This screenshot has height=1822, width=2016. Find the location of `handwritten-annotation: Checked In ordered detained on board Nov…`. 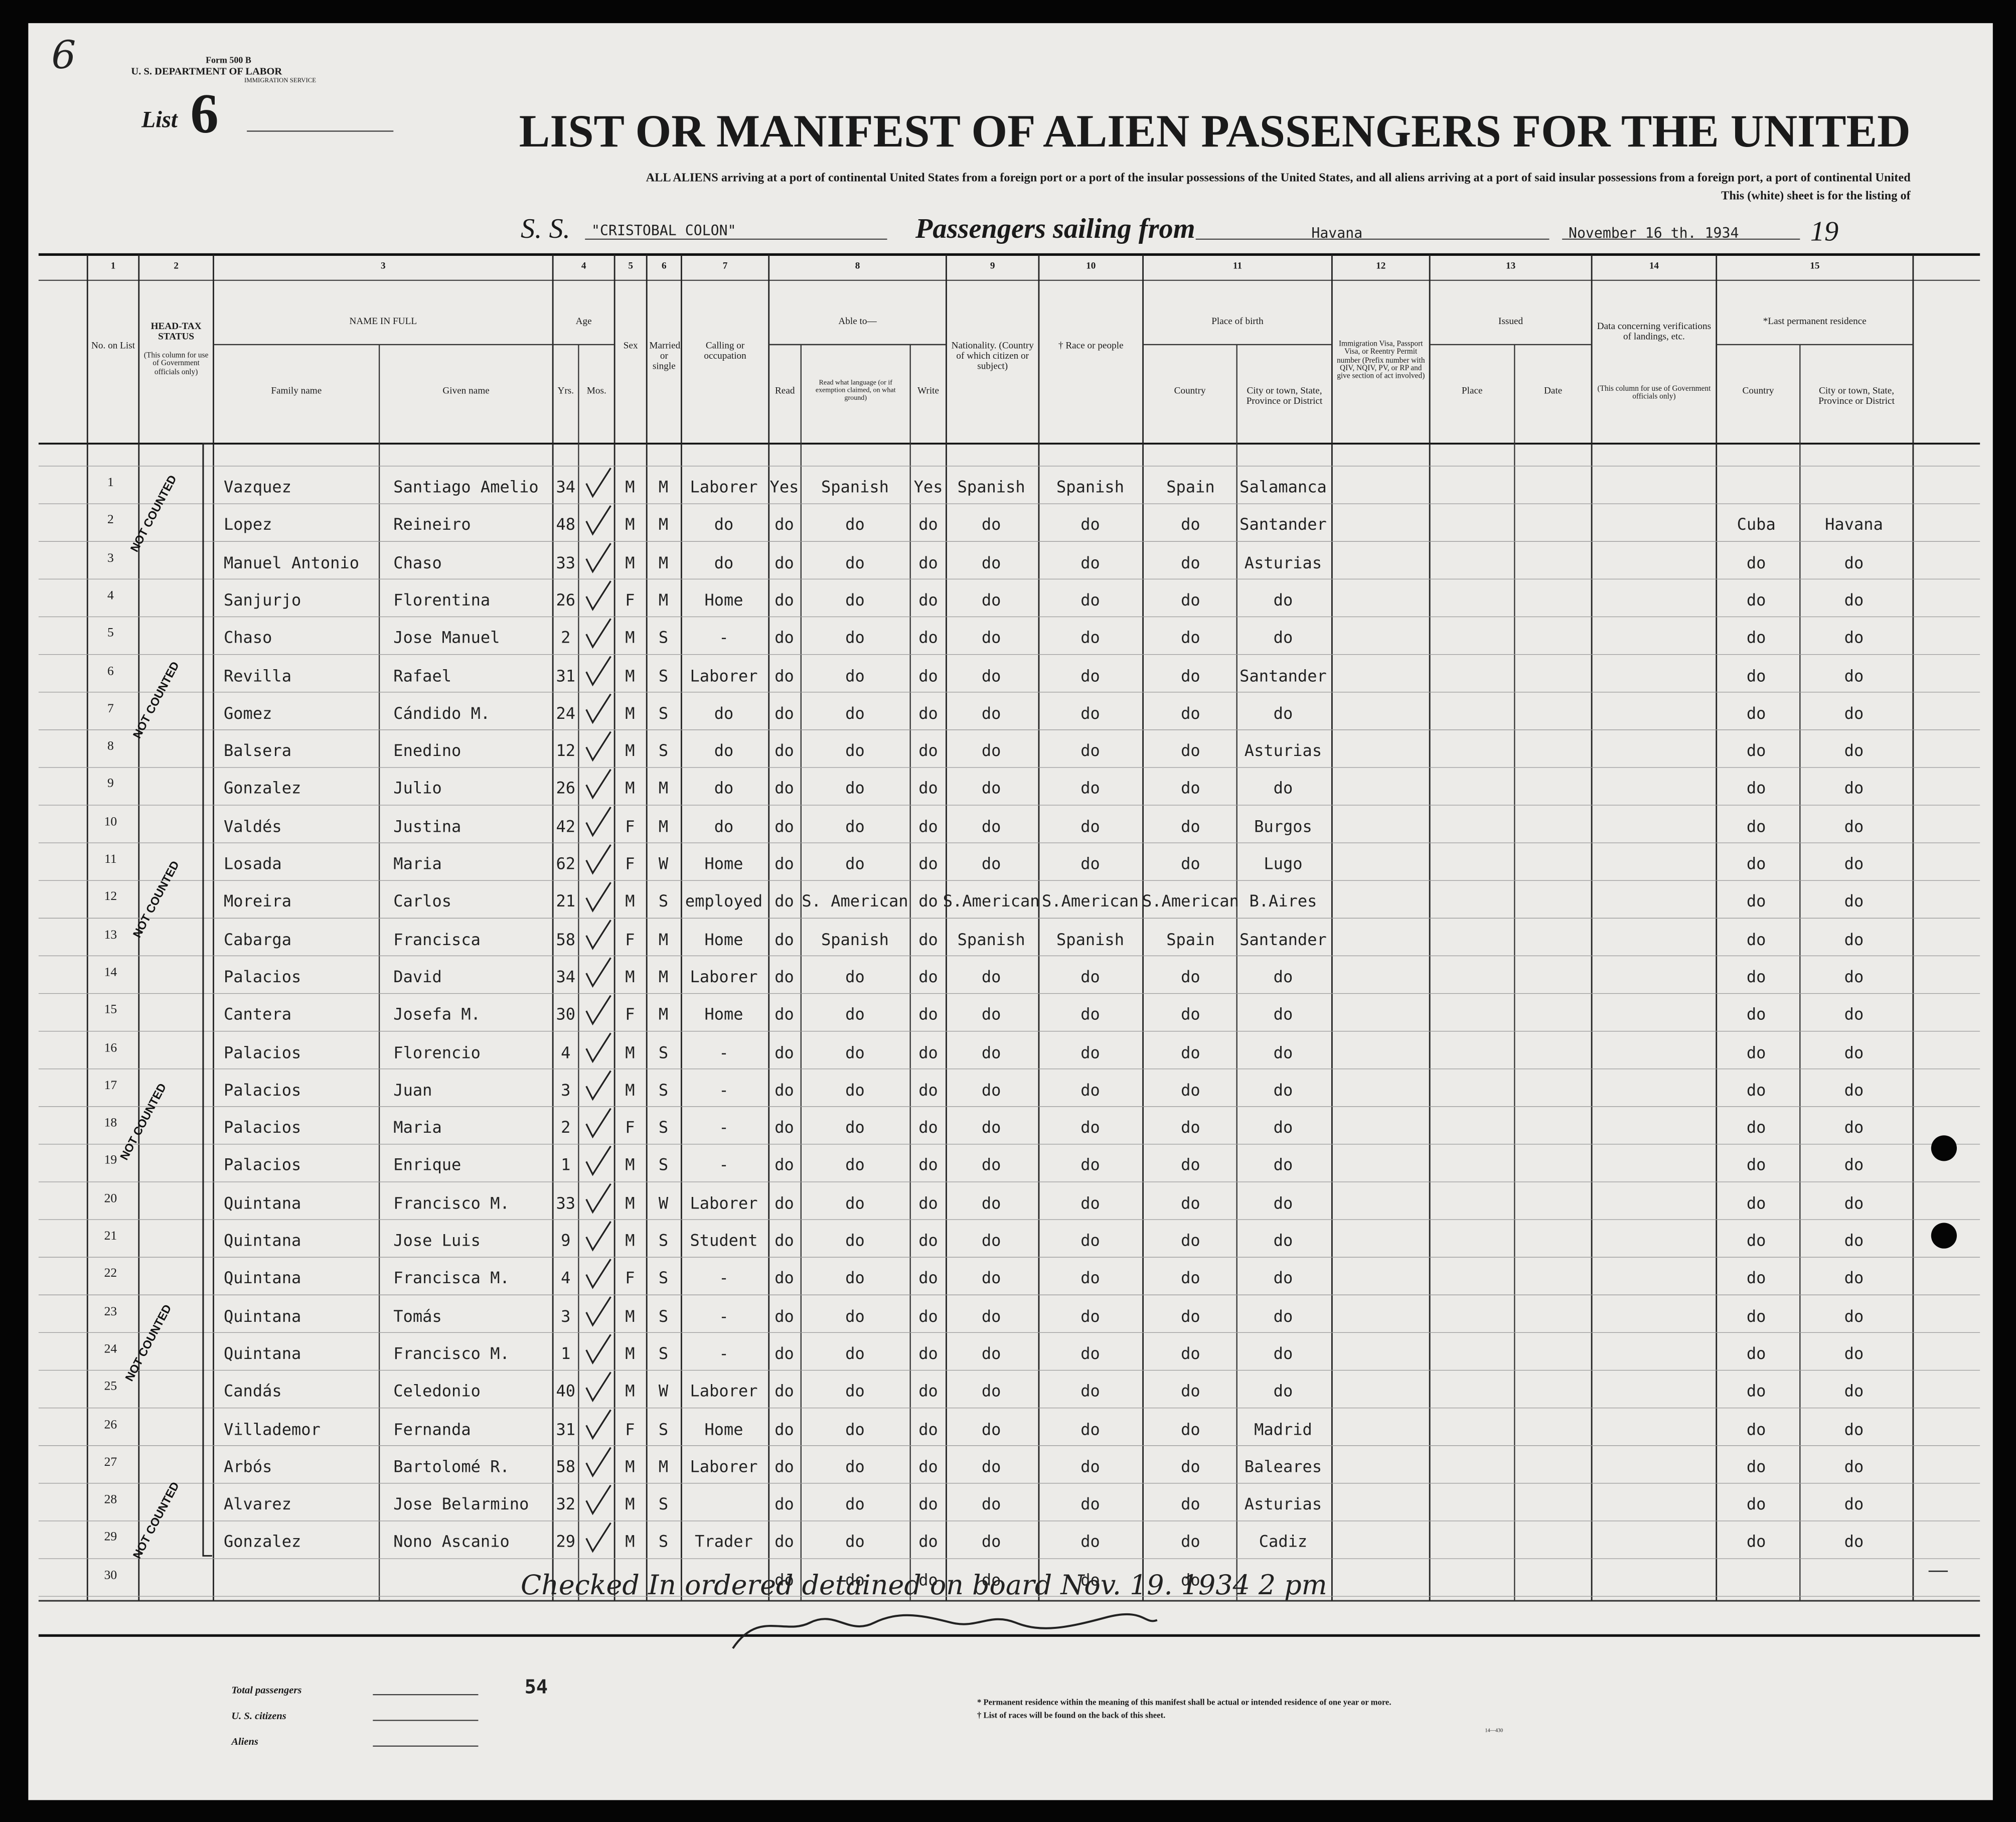

handwritten-annotation: Checked In ordered detained on board Nov… is located at coordinates (924, 1586).